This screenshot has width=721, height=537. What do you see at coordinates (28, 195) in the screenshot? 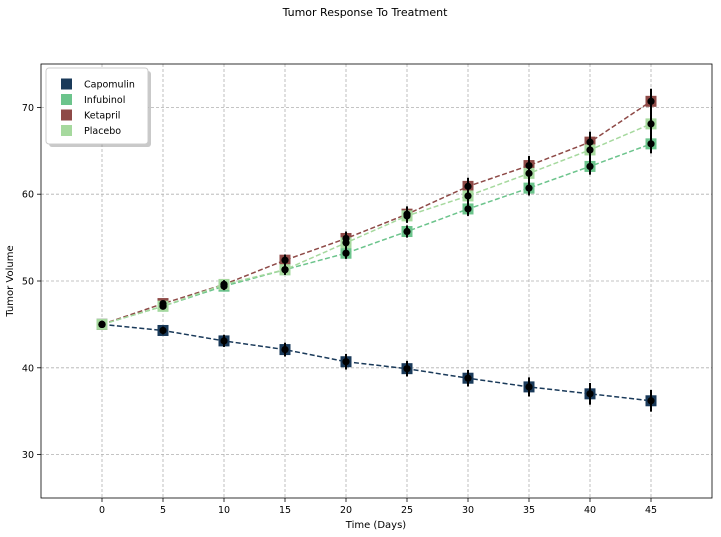
I see `y-tick-label: 60` at bounding box center [28, 195].